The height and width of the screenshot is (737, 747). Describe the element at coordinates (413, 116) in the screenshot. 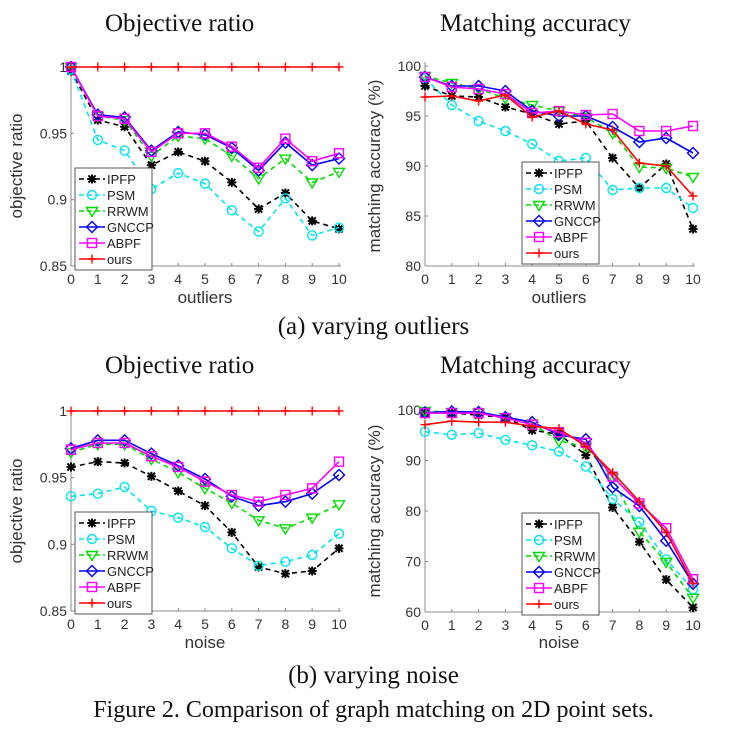

I see `y-tick-label: 95` at that location.